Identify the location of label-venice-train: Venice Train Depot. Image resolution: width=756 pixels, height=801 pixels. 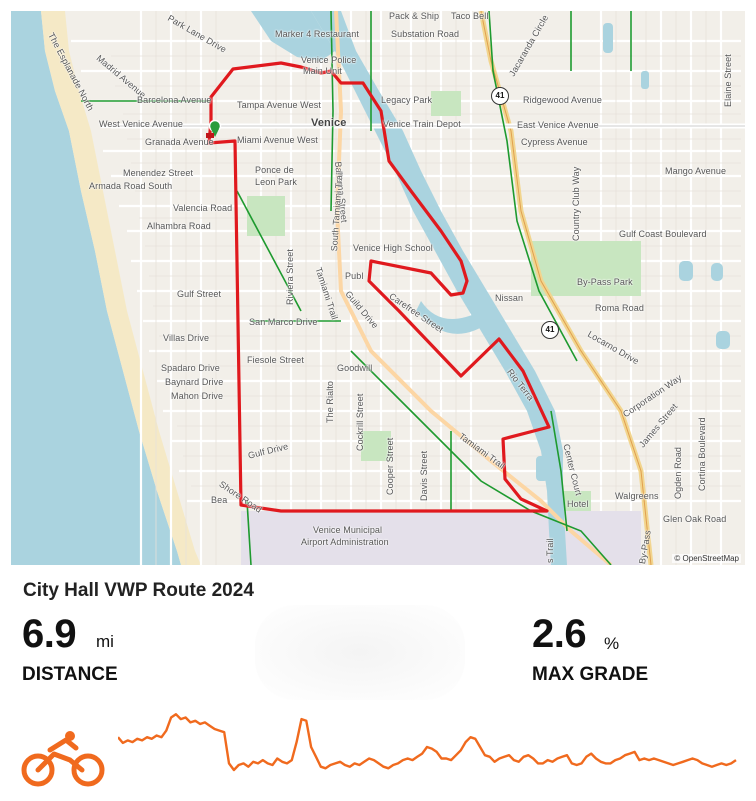
(422, 124).